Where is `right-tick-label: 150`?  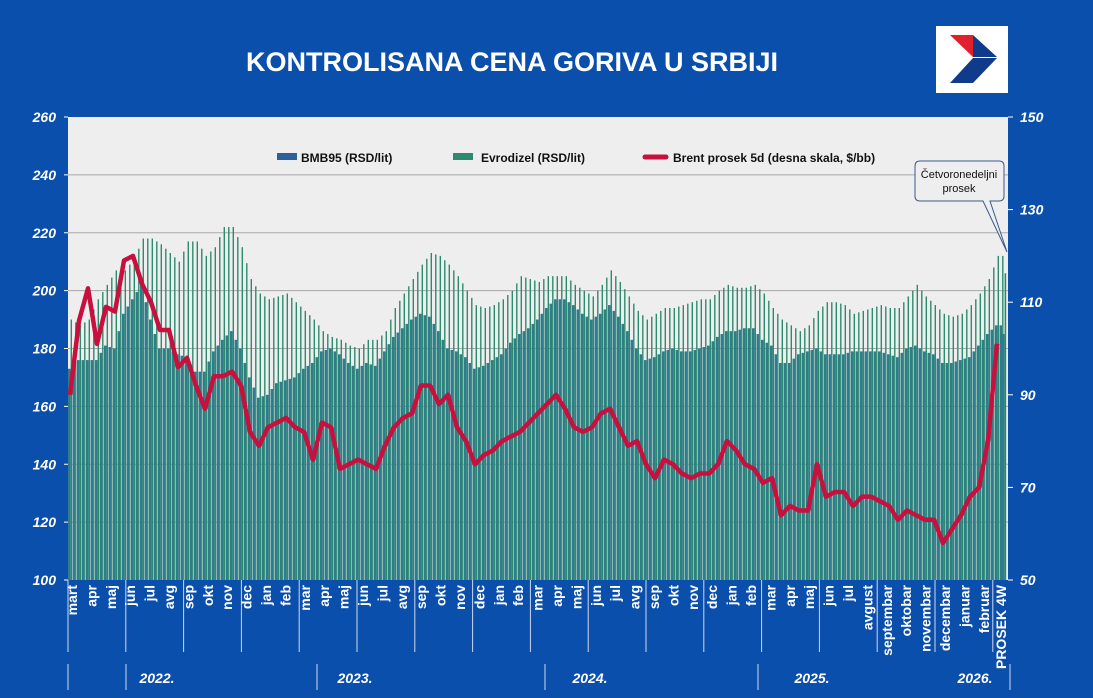 right-tick-label: 150 is located at coordinates (1032, 117).